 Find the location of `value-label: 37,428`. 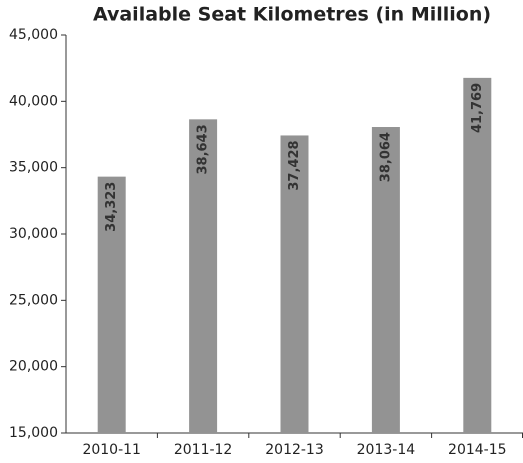

value-label: 37,428 is located at coordinates (294, 165).